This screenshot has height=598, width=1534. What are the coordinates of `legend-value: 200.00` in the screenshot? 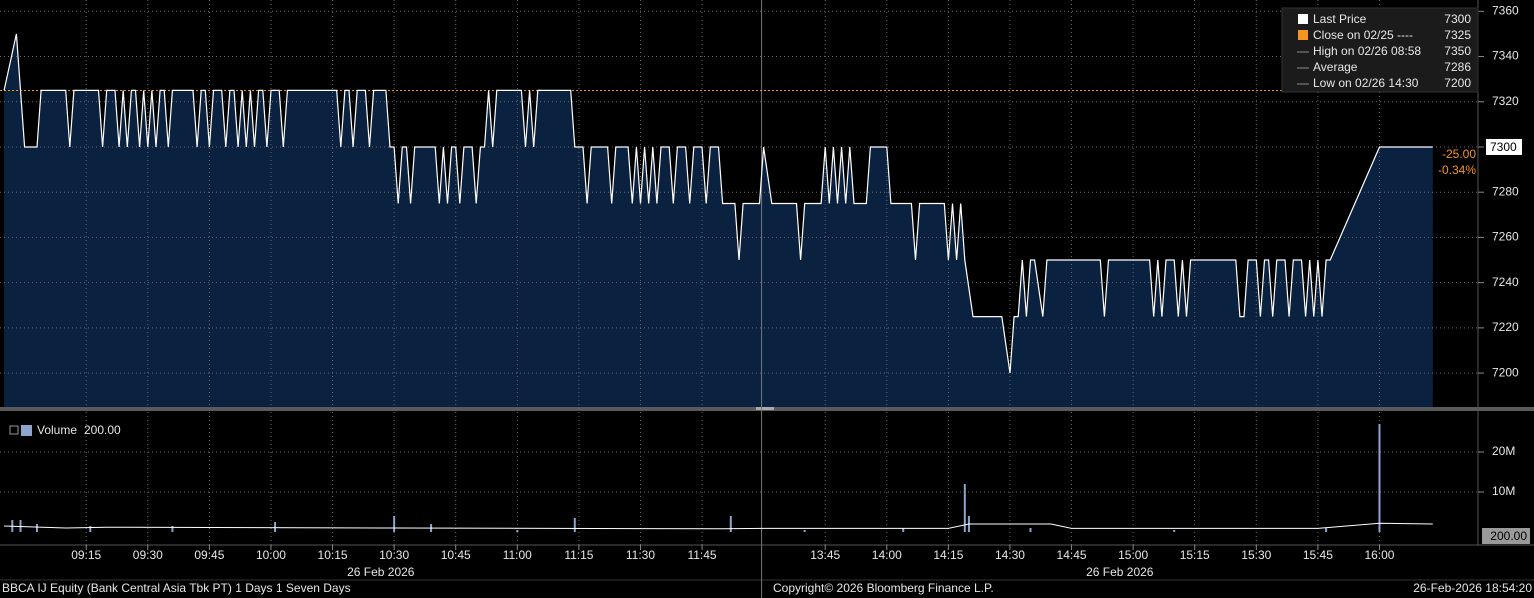 It's located at (102, 430).